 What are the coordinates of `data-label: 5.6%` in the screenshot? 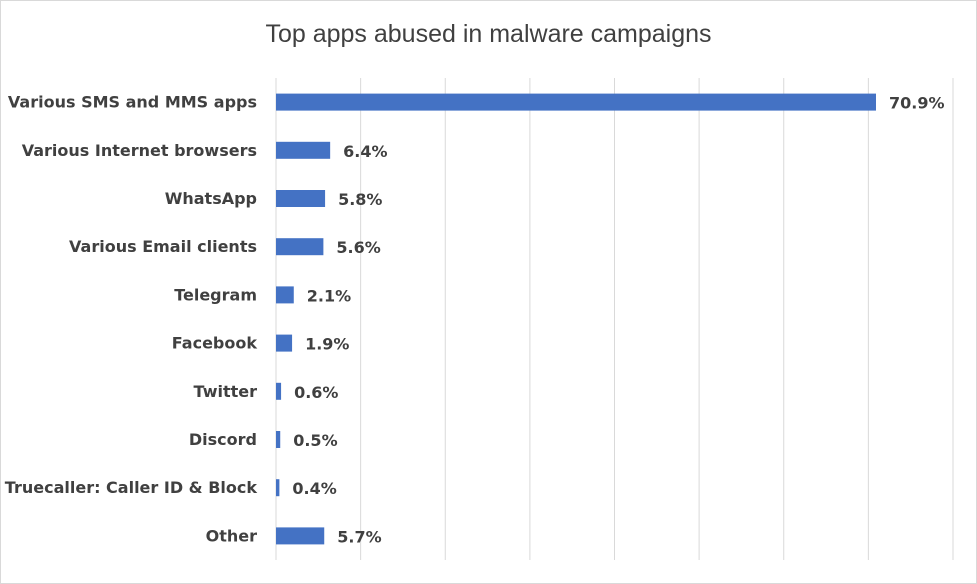 It's located at (358, 247).